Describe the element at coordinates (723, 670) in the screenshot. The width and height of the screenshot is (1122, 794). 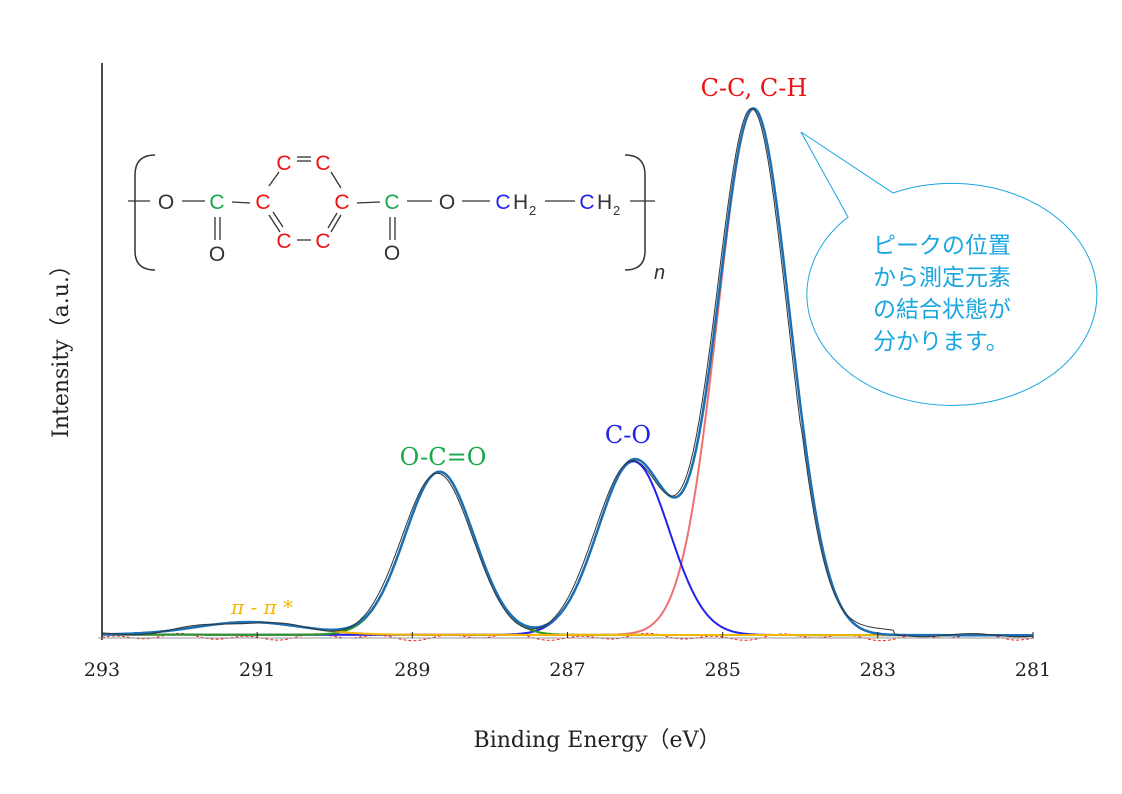
I see `x-tick-label: 285` at that location.